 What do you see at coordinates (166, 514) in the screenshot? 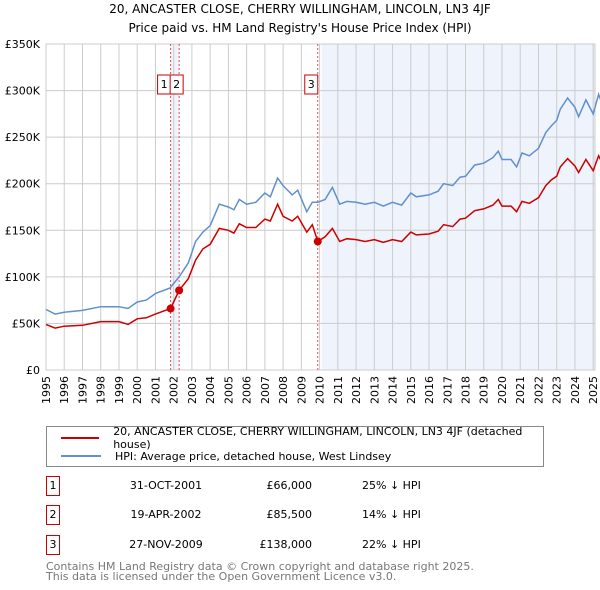
I see `sale-date: 19-APR-2002` at bounding box center [166, 514].